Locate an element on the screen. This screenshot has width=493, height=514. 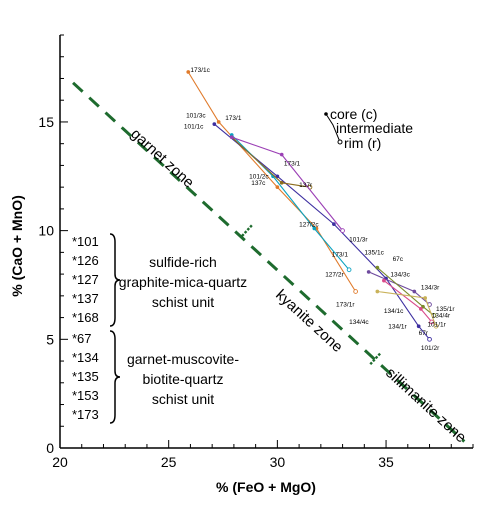
point-label: 137c is located at coordinates (258, 183).